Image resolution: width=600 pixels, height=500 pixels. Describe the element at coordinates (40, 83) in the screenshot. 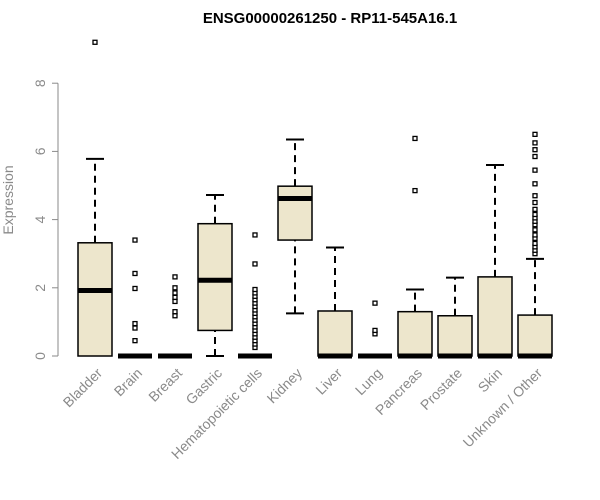

I see `y-tick-label: 8` at that location.